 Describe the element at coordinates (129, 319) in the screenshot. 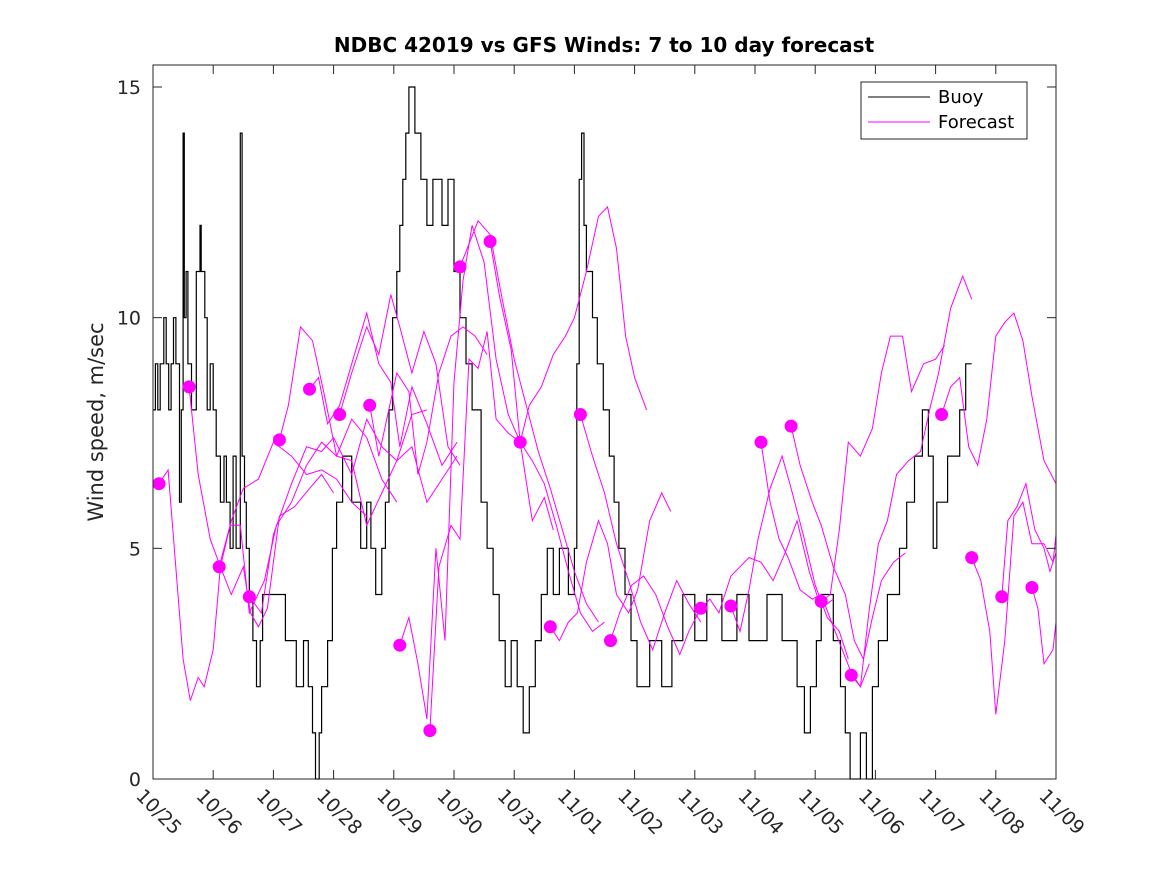

I see `y-tick-label: 10` at that location.